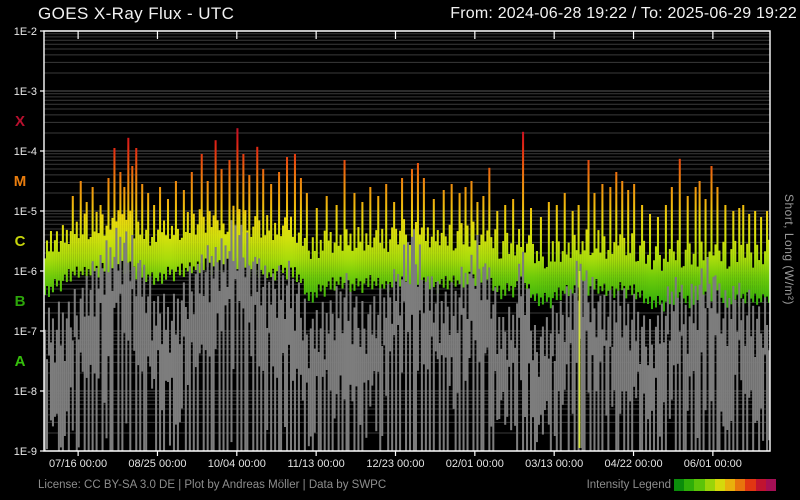 The image size is (800, 500). What do you see at coordinates (25, 332) in the screenshot?
I see `y-tick-label: 1E-7` at bounding box center [25, 332].